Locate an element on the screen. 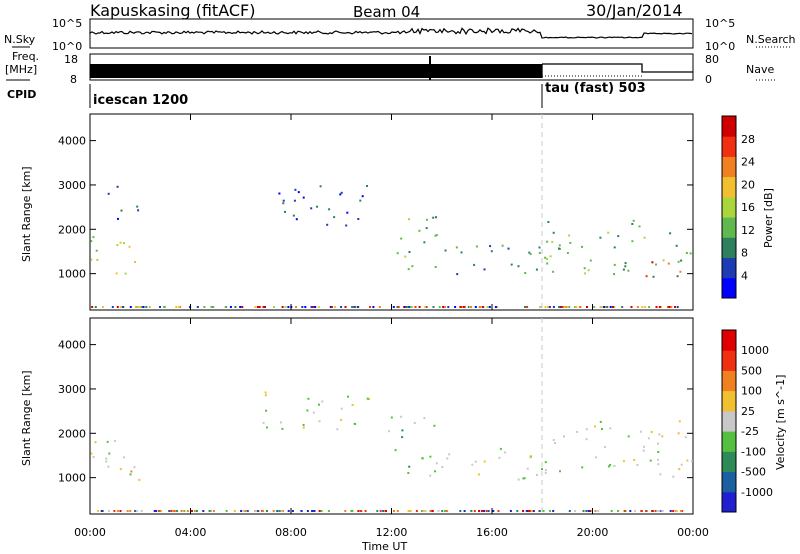 This screenshot has height=554, width=800. y-tick-label: 2000 is located at coordinates (72, 433).